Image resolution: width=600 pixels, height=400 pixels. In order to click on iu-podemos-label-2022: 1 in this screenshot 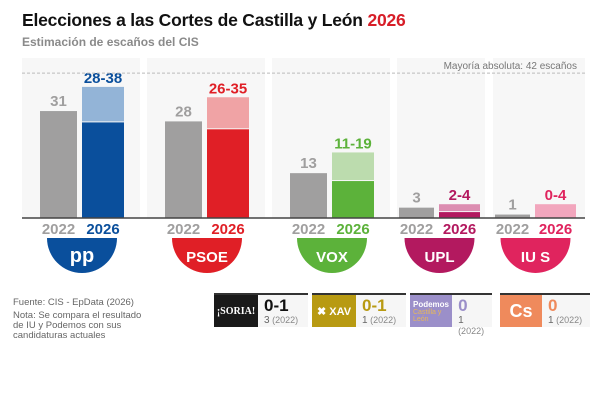, I will do `click(512, 205)`.